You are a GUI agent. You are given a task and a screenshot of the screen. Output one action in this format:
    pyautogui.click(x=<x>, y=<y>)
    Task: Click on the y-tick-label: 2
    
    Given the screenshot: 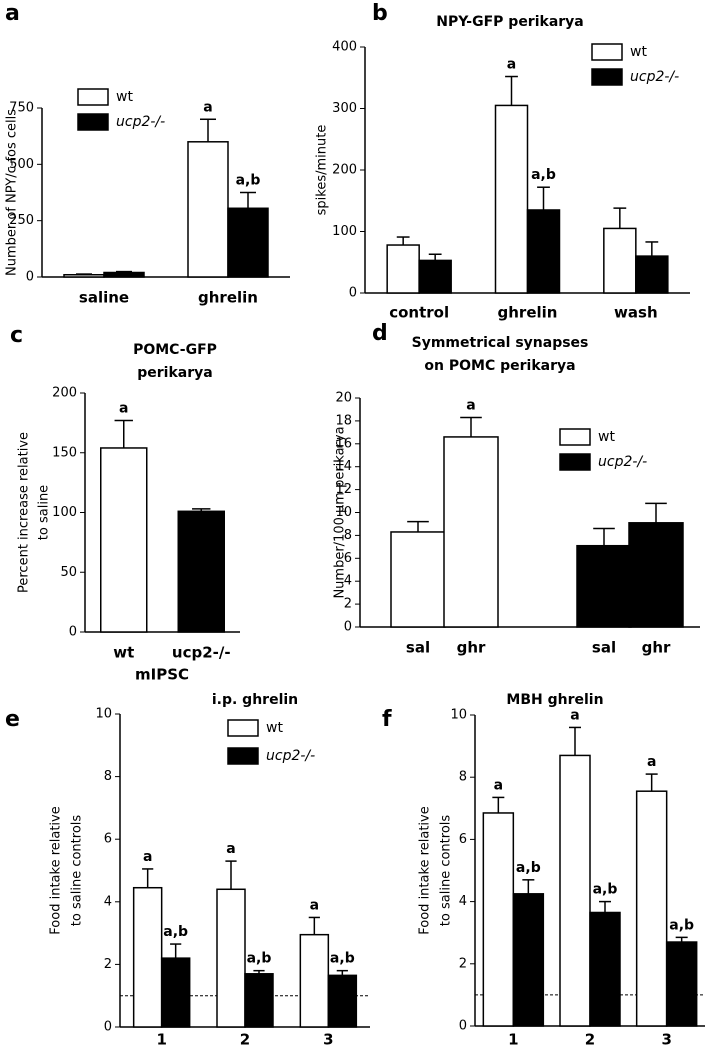 What is the action you would take?
    pyautogui.click(x=108, y=964)
    